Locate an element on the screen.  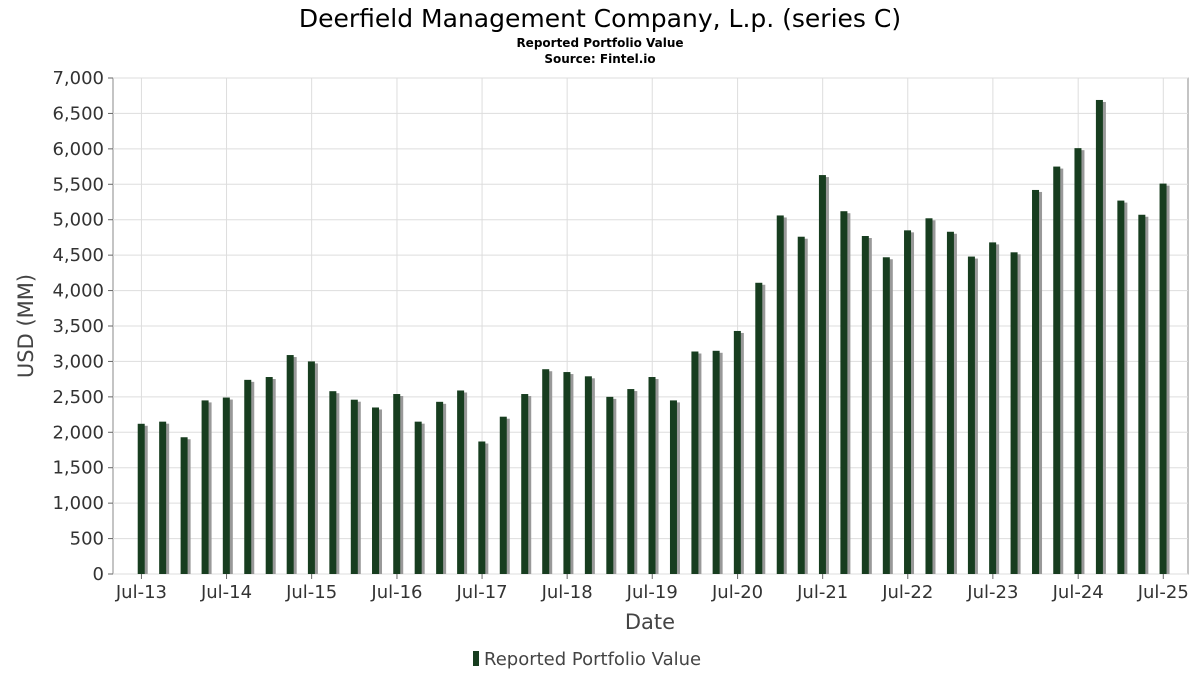
y-tick-label: 5,500 is located at coordinates (78, 184).